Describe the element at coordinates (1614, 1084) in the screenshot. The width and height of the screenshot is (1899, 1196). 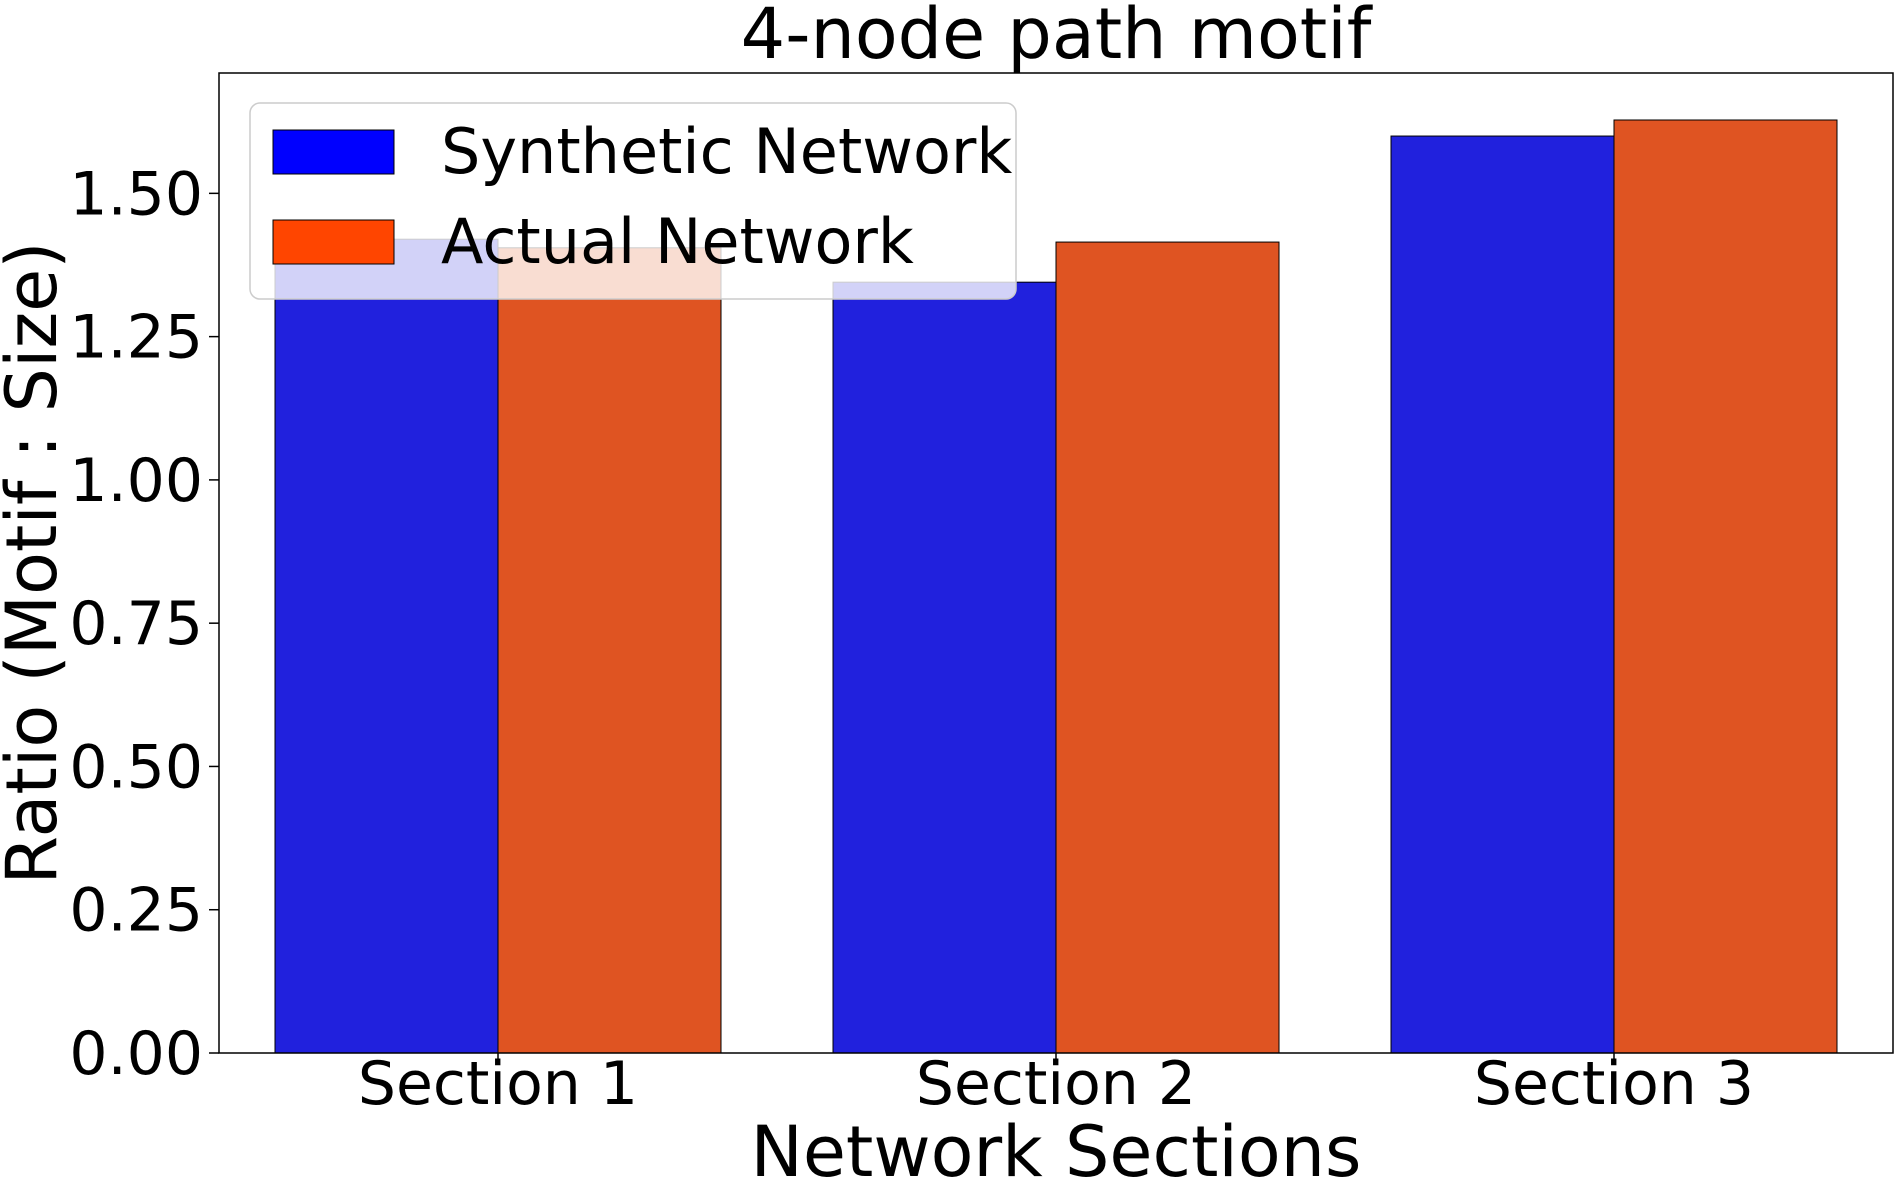
I see `x-tick-label: Section 3` at that location.